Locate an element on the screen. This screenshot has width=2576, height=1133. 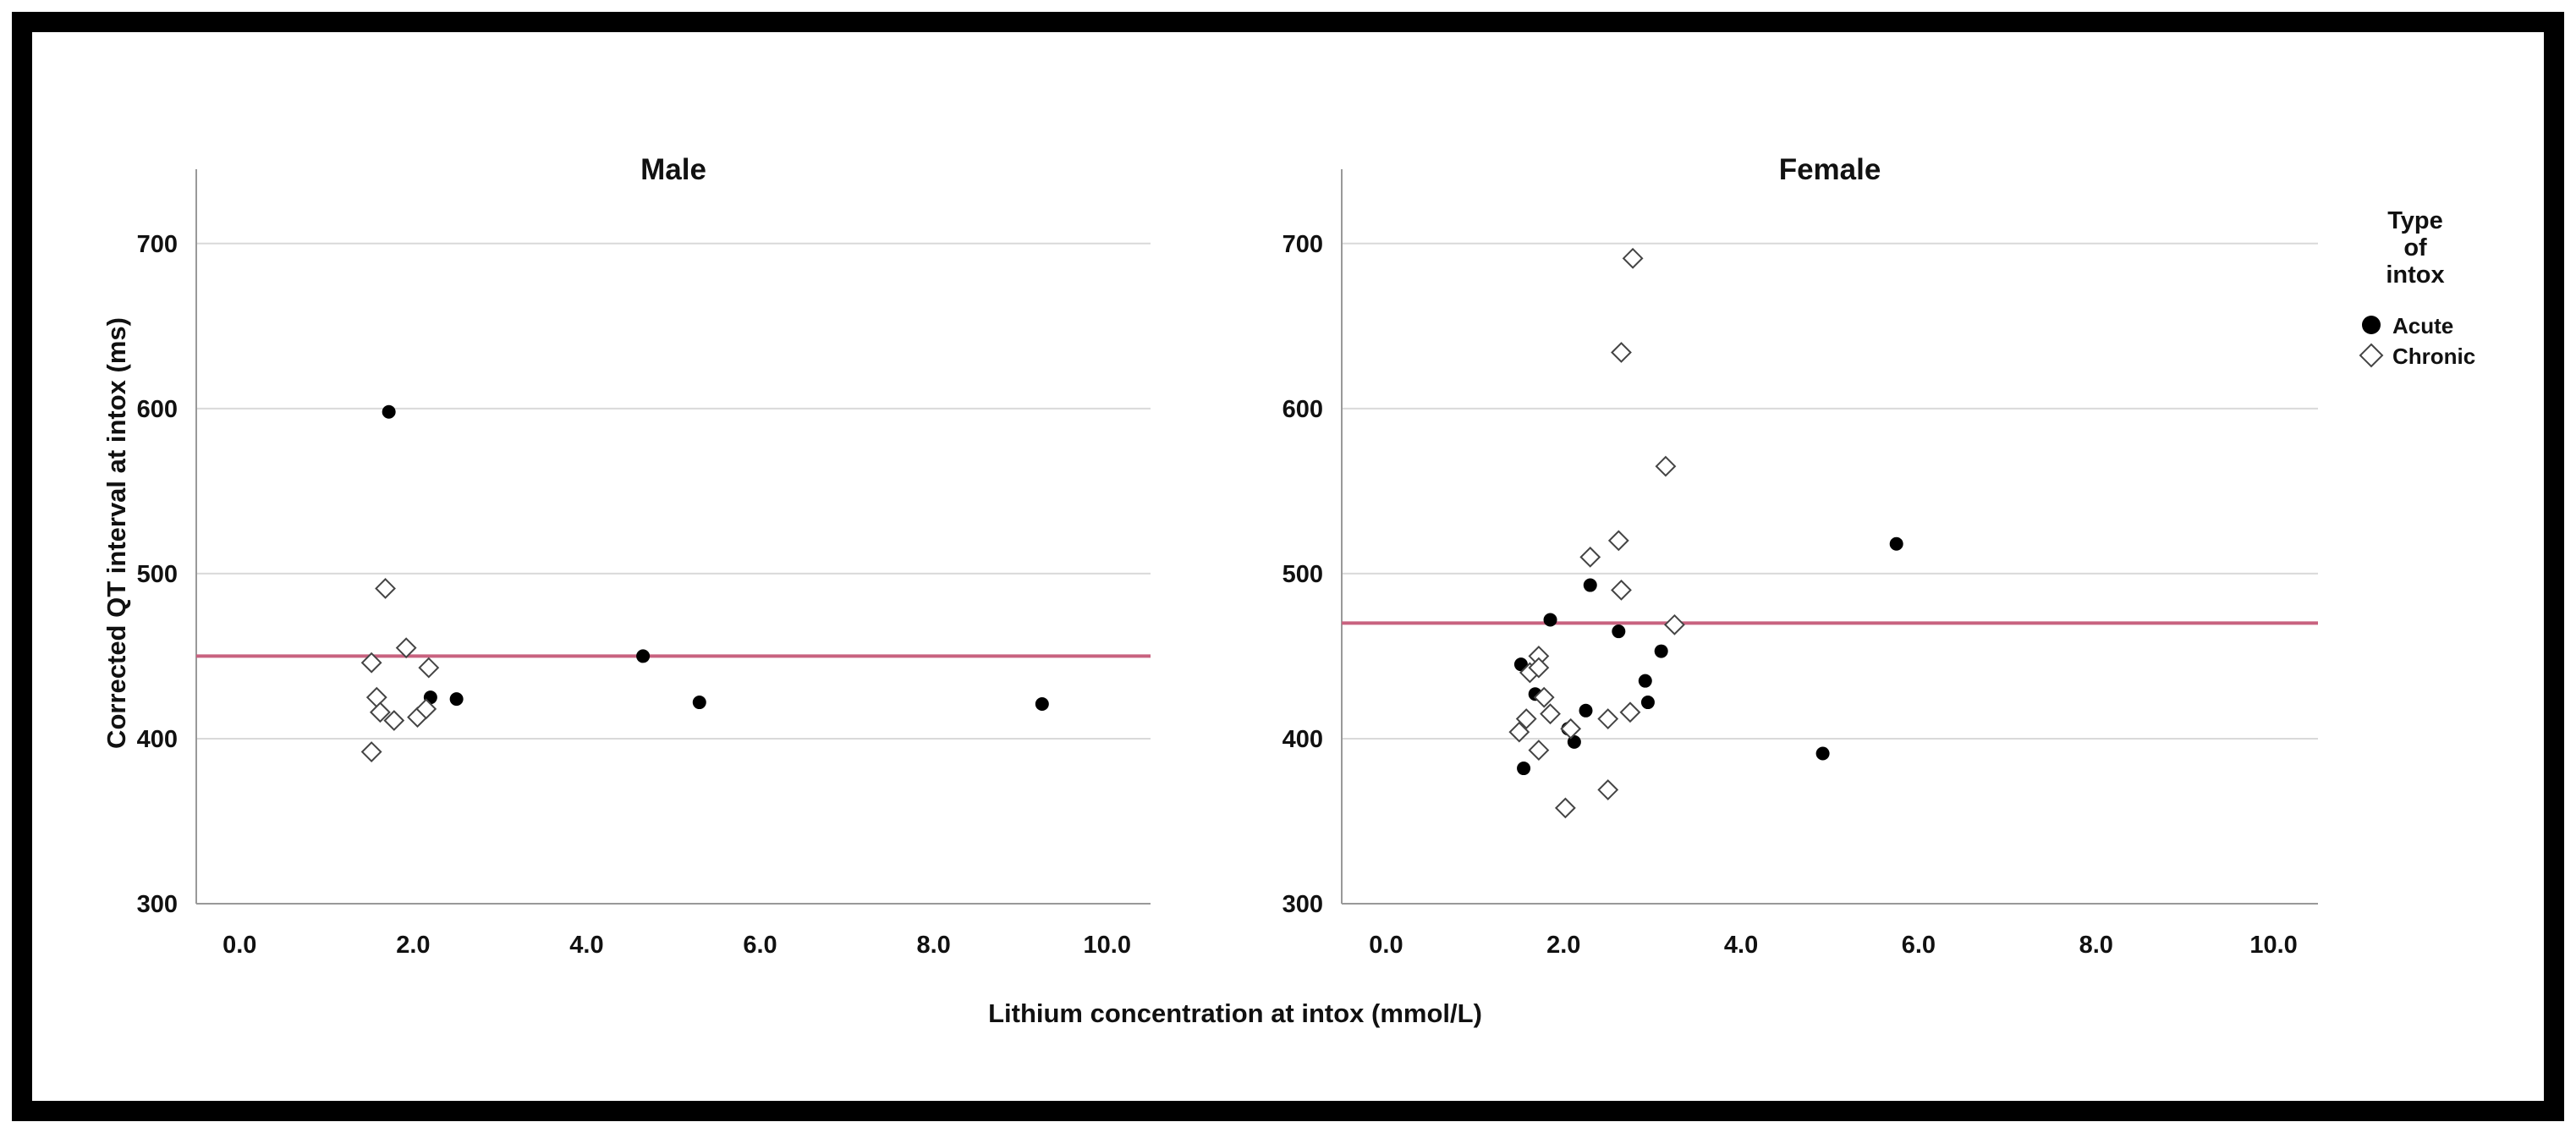
panel-title: Male is located at coordinates (673, 170).